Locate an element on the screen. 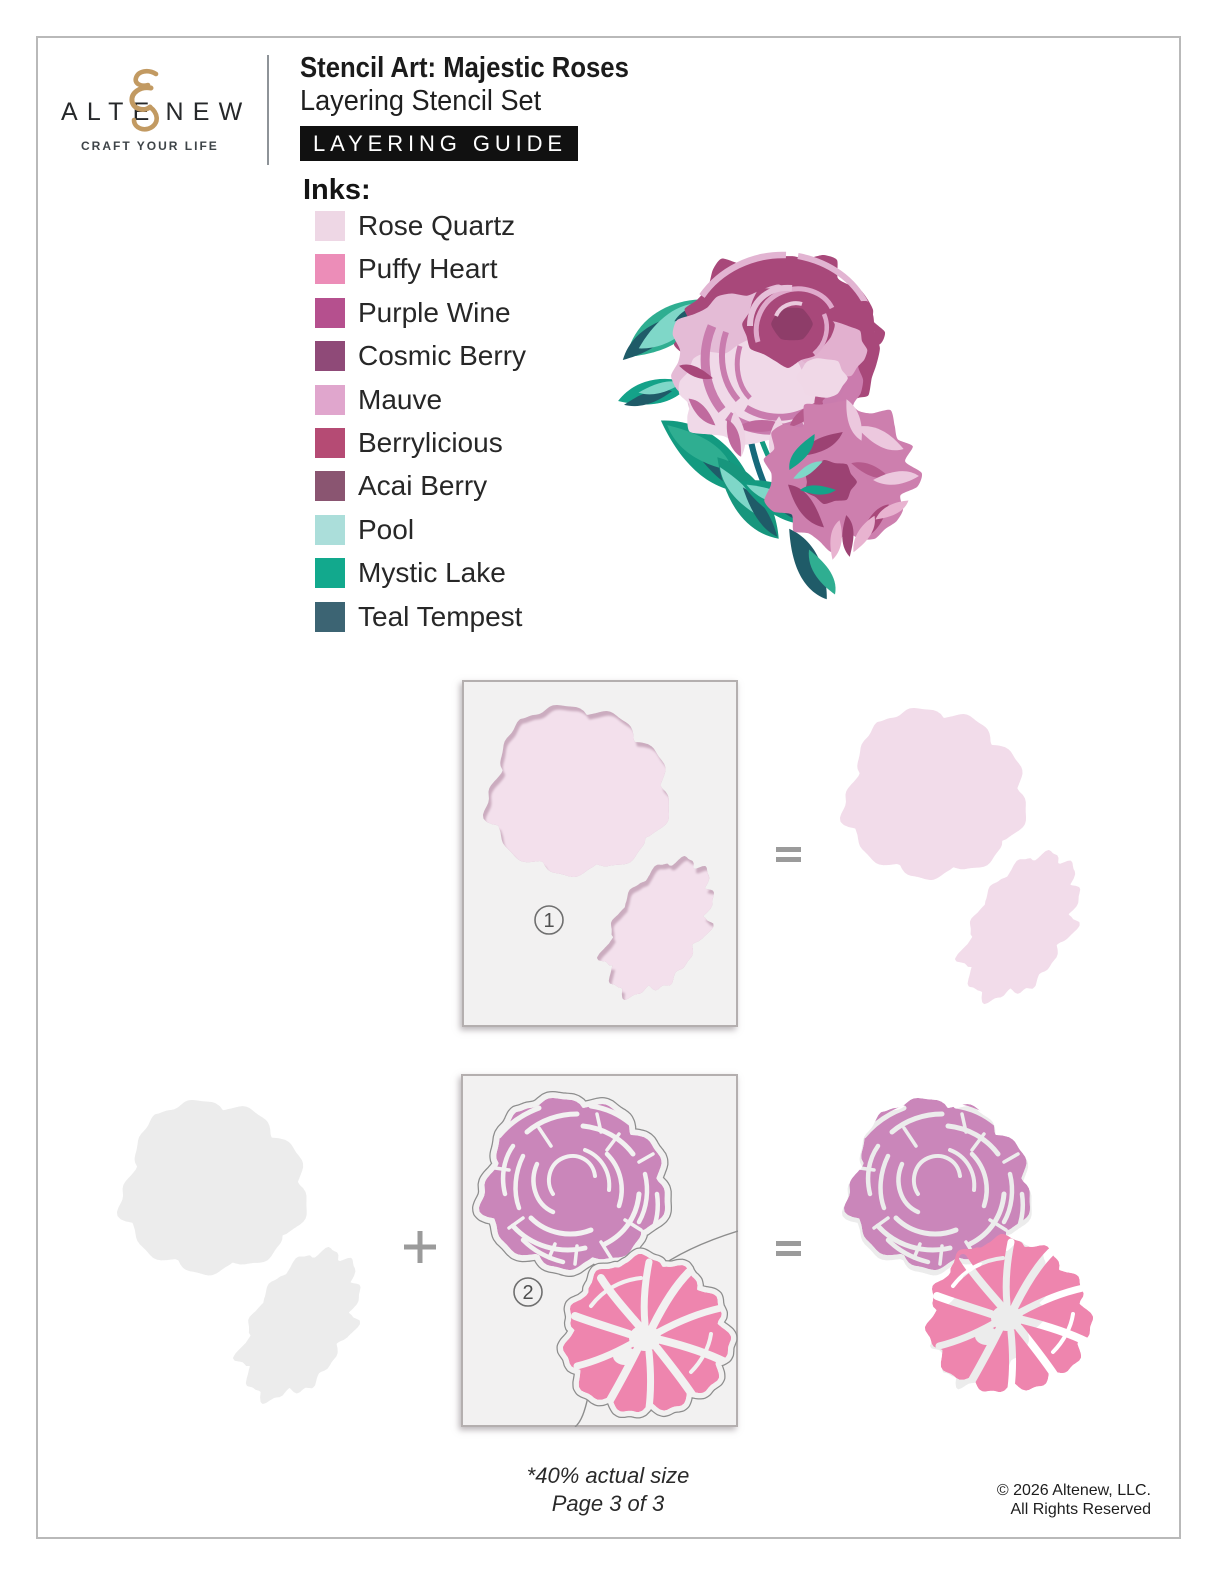 Image resolution: width=1214 pixels, height=1571 pixels. svg-text: 1 is located at coordinates (548, 921).